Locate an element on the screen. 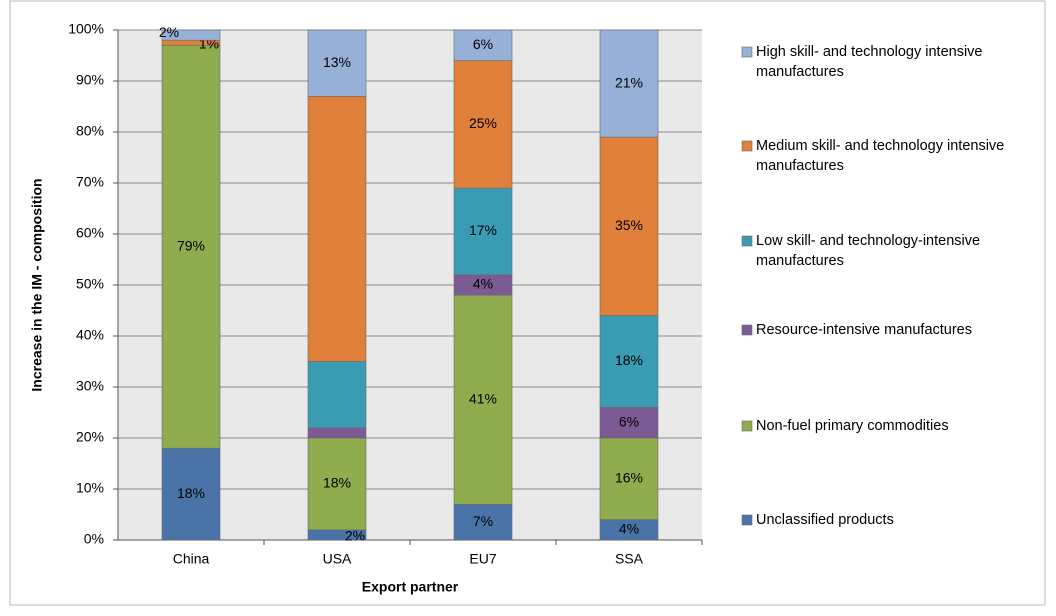 This screenshot has width=1056, height=616. data-label: 17% is located at coordinates (483, 230).